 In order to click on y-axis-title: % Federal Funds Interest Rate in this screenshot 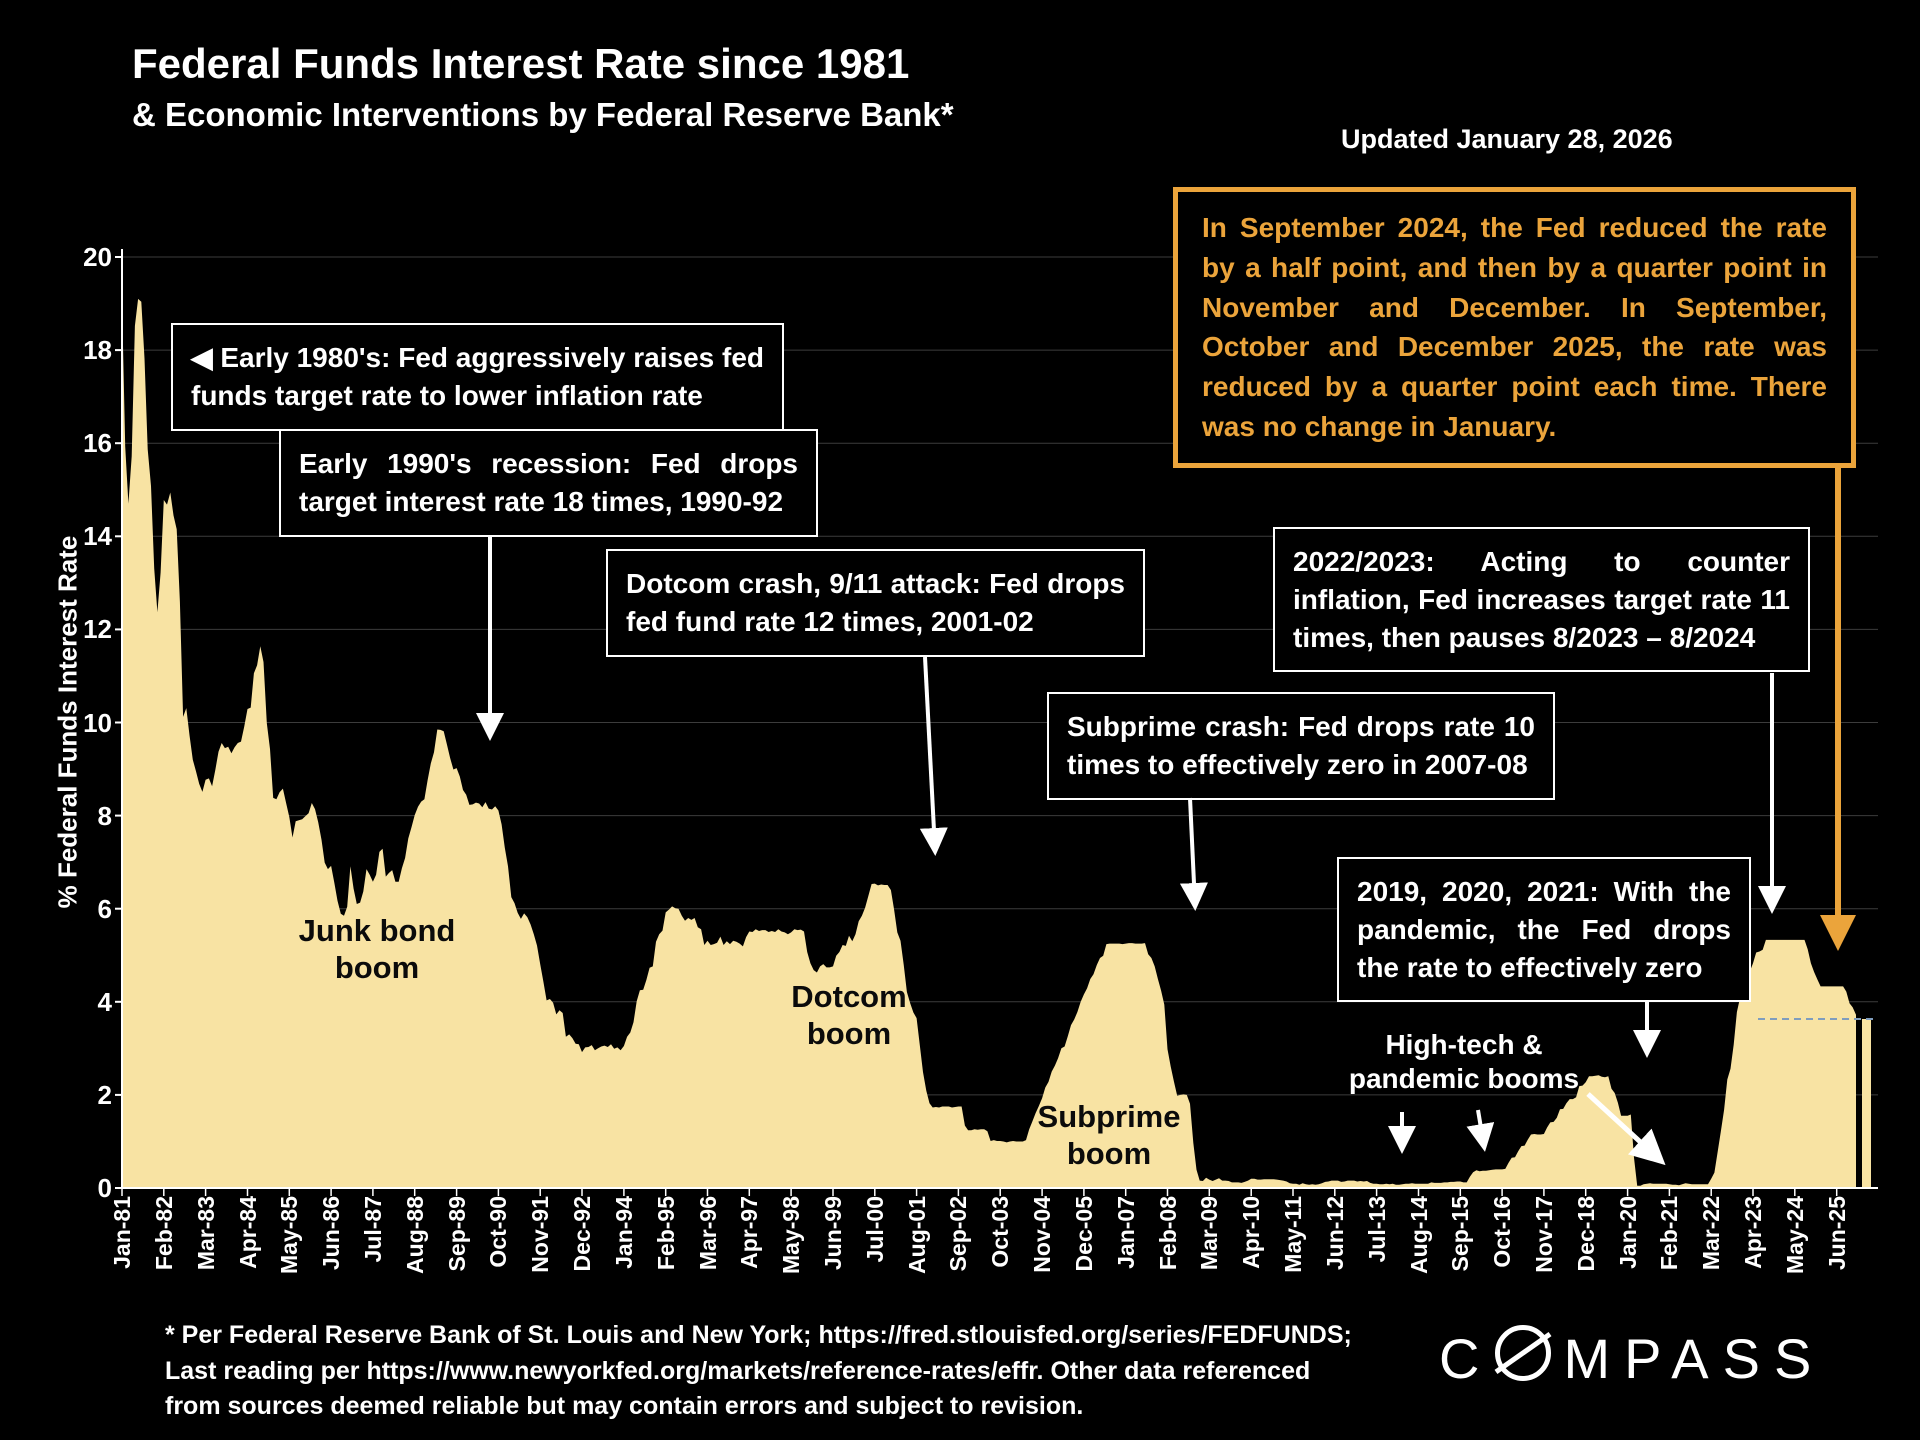, I will do `click(67, 722)`.